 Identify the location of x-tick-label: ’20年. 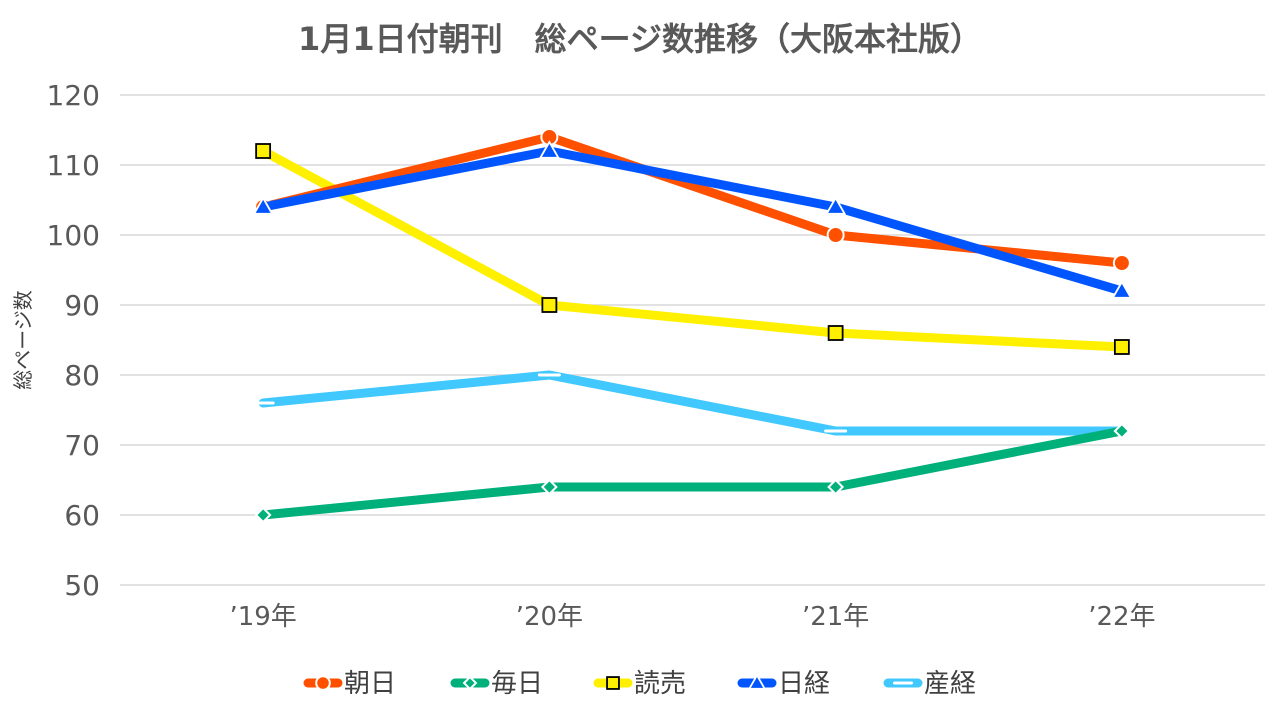
(549, 617).